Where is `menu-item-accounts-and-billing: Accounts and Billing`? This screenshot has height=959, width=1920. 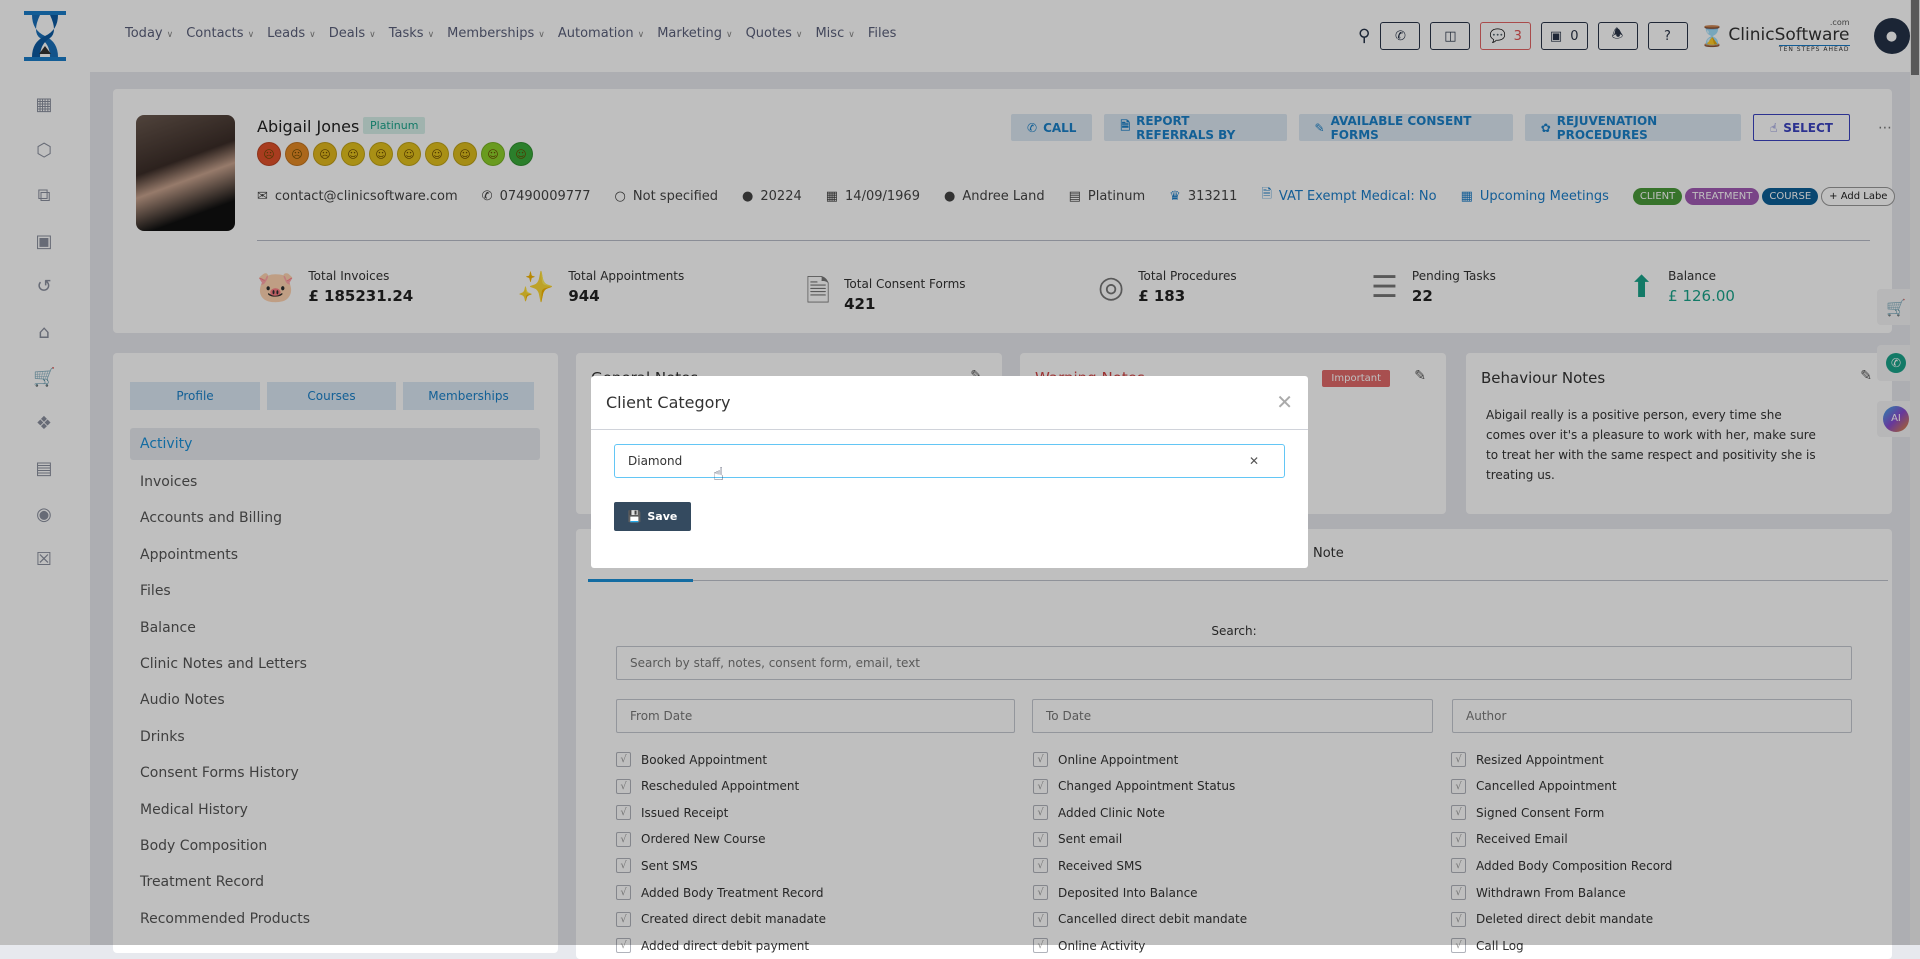 menu-item-accounts-and-billing: Accounts and Billing is located at coordinates (211, 518).